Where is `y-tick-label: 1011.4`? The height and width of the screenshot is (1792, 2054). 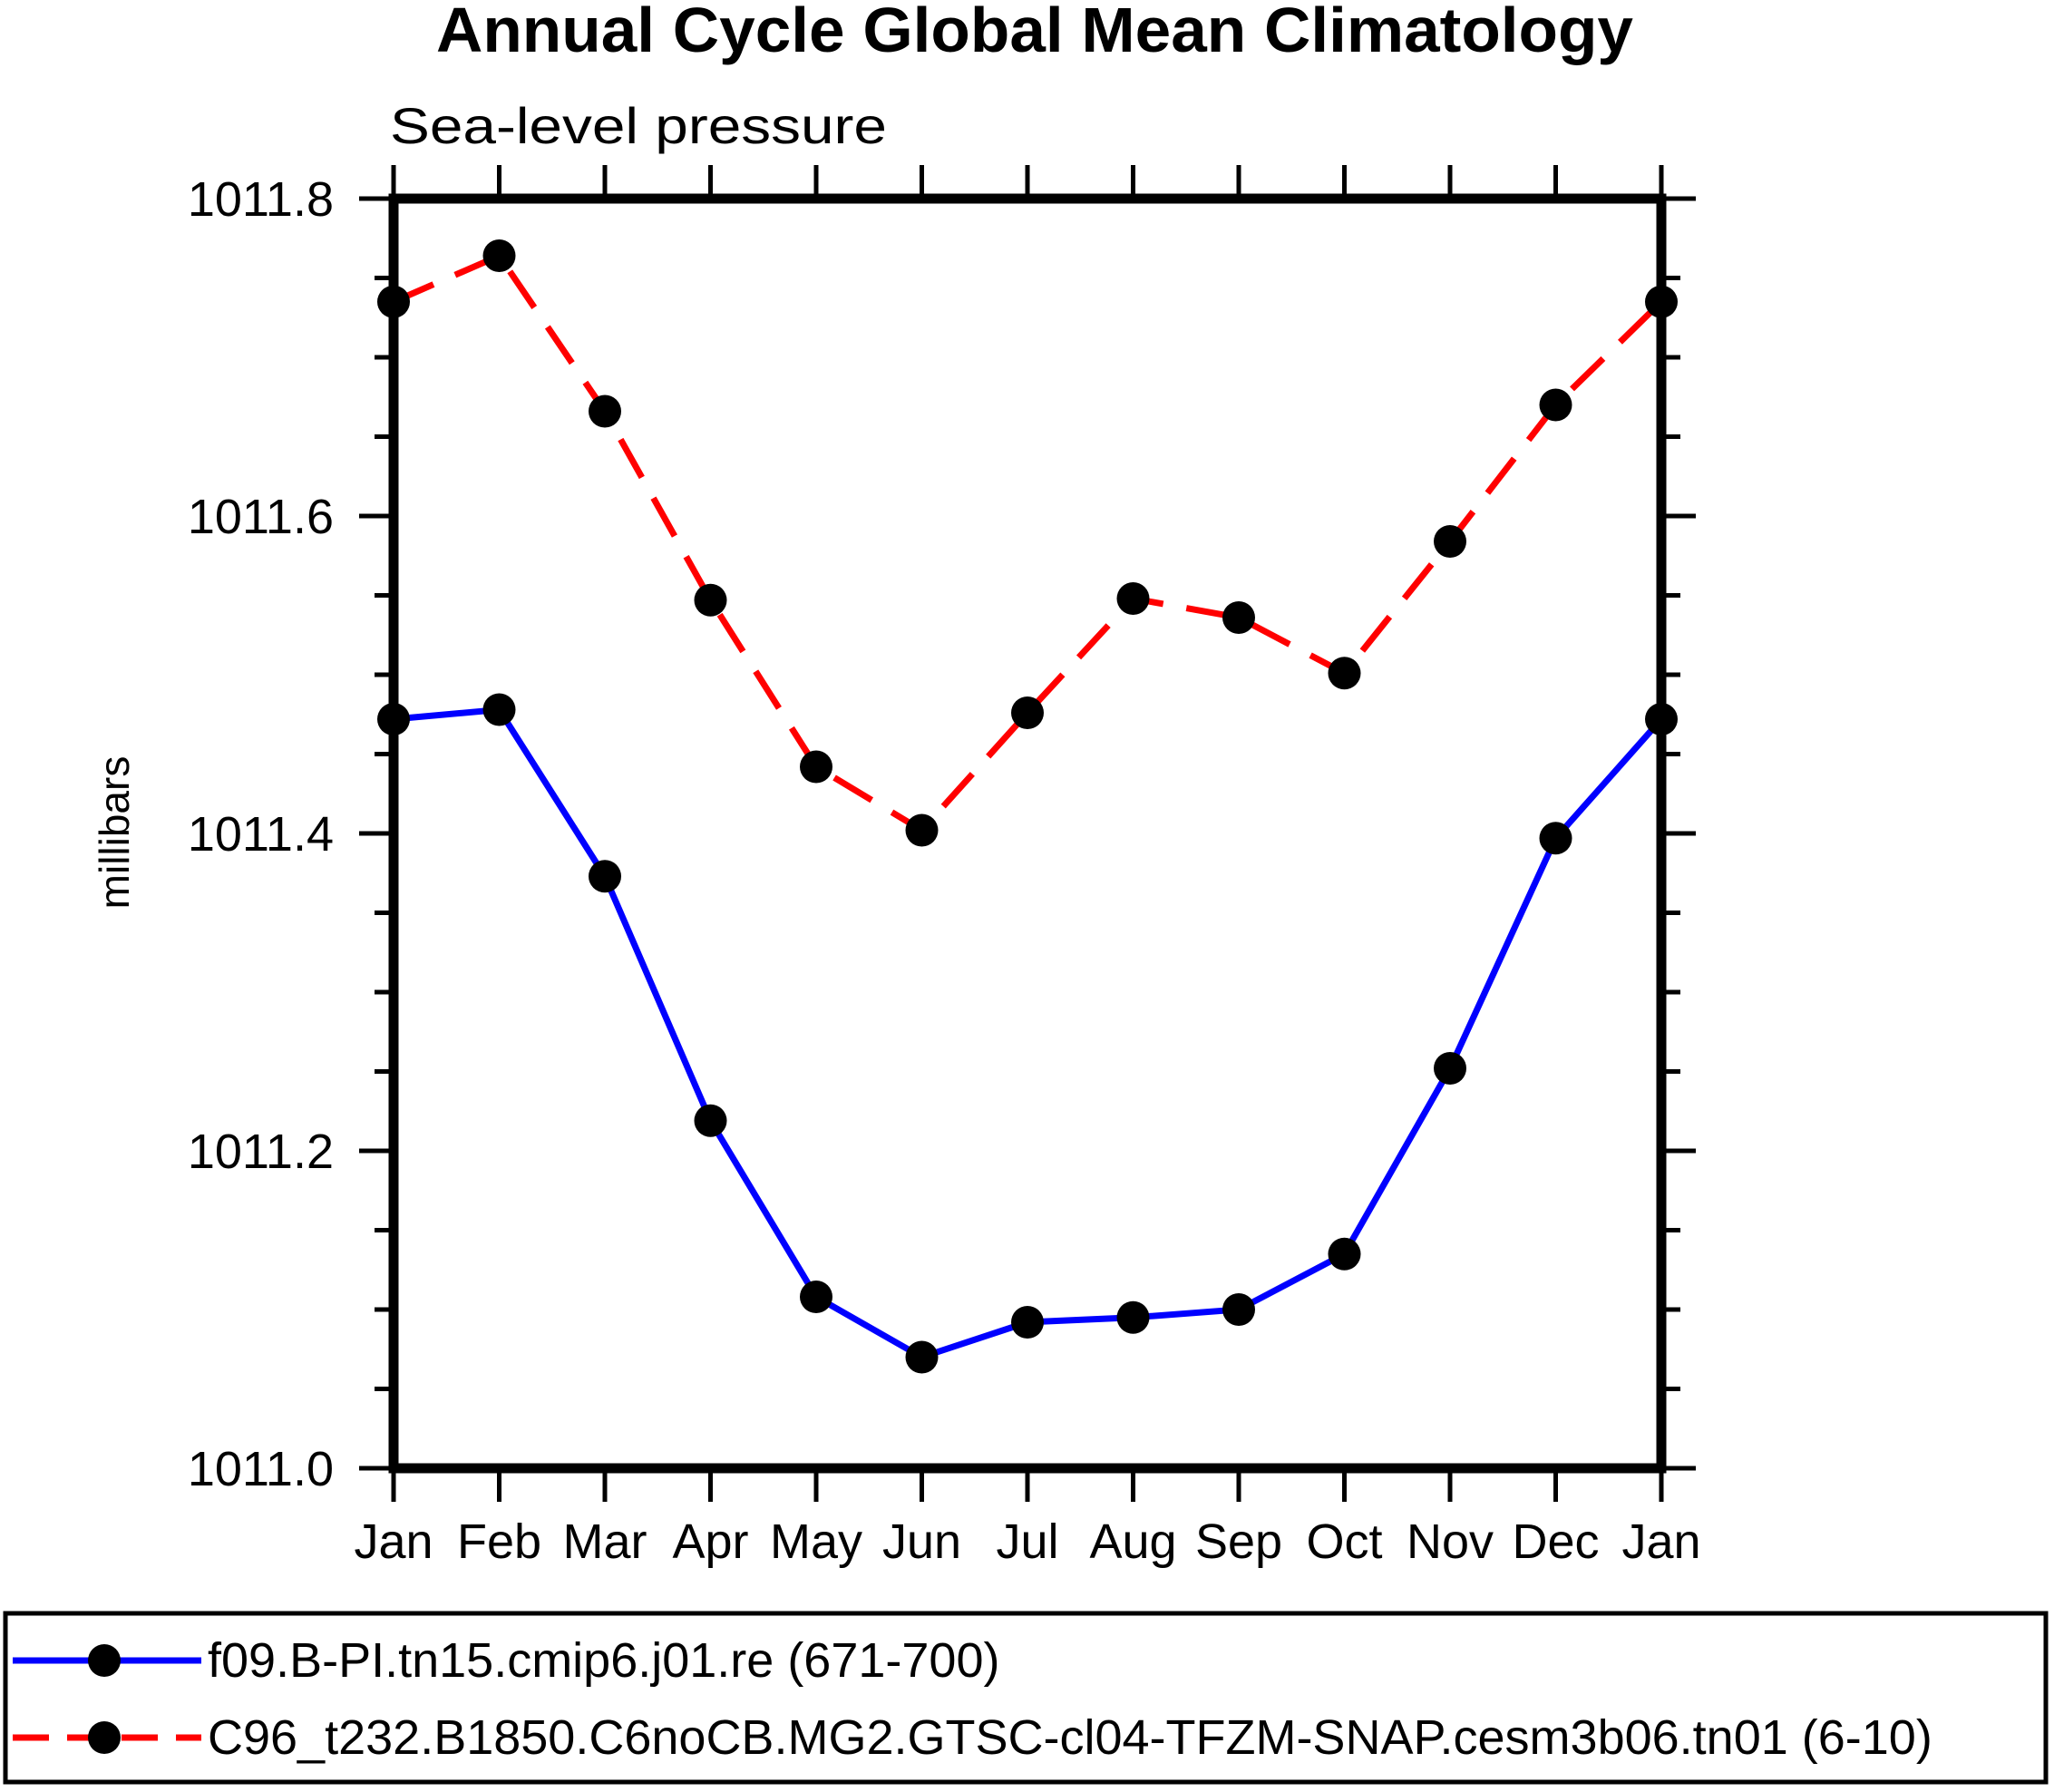 y-tick-label: 1011.4 is located at coordinates (261, 834).